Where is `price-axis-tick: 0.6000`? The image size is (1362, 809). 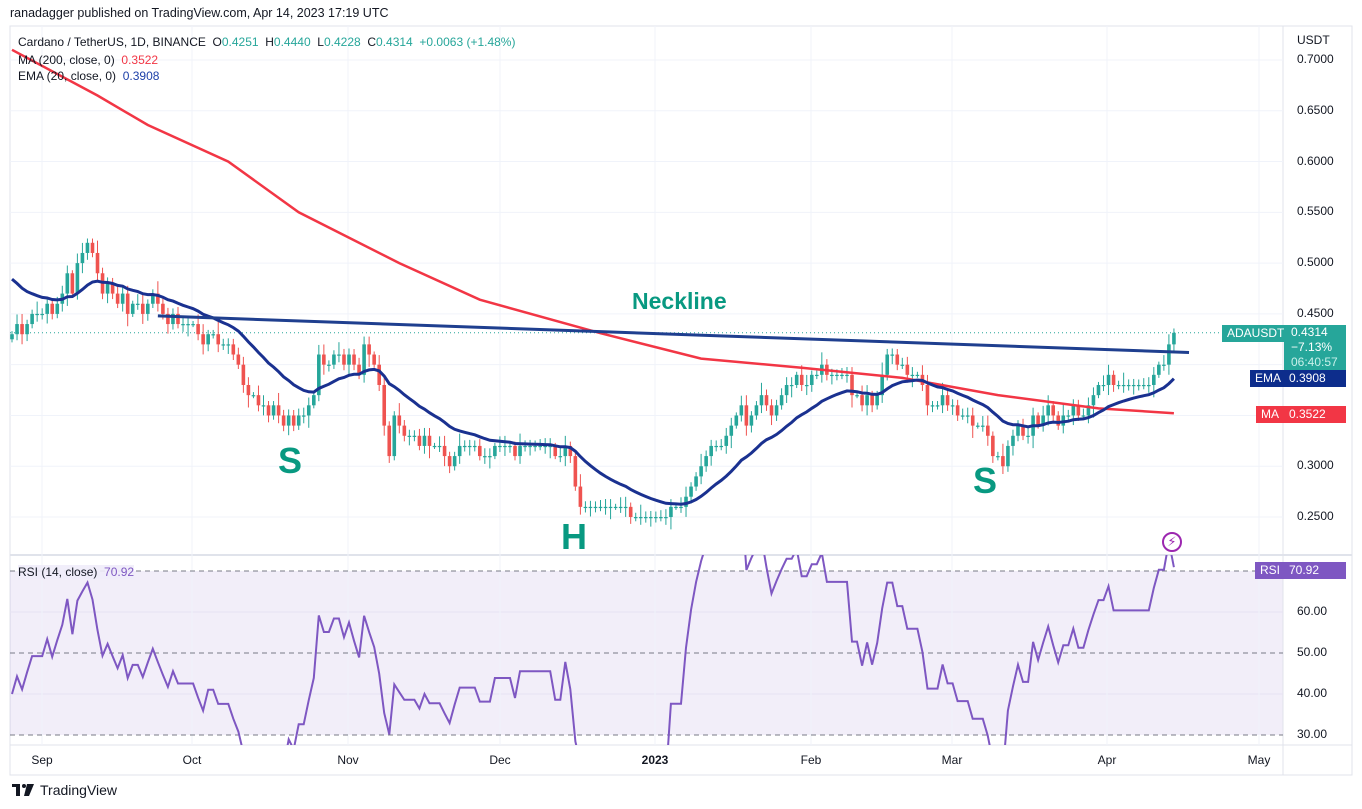 price-axis-tick: 0.6000 is located at coordinates (1315, 160).